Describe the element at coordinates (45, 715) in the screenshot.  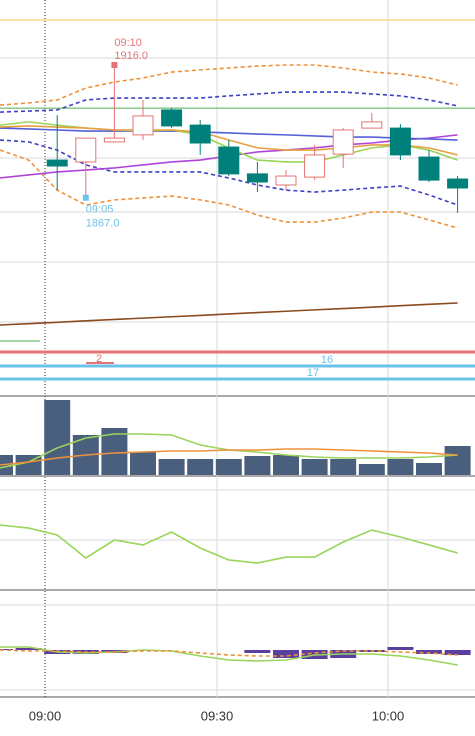
I see `x-tick-label: 09:00` at that location.